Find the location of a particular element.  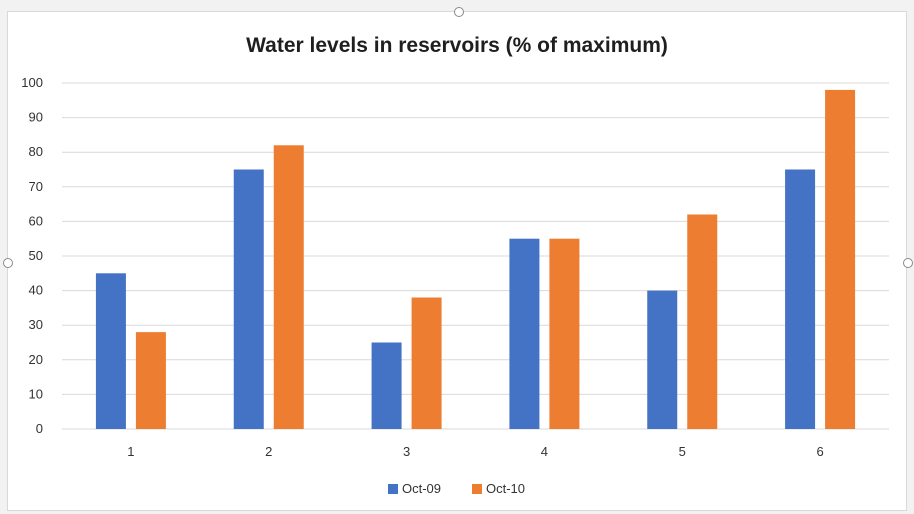

y-tick-label-50: 50 is located at coordinates (36, 255).